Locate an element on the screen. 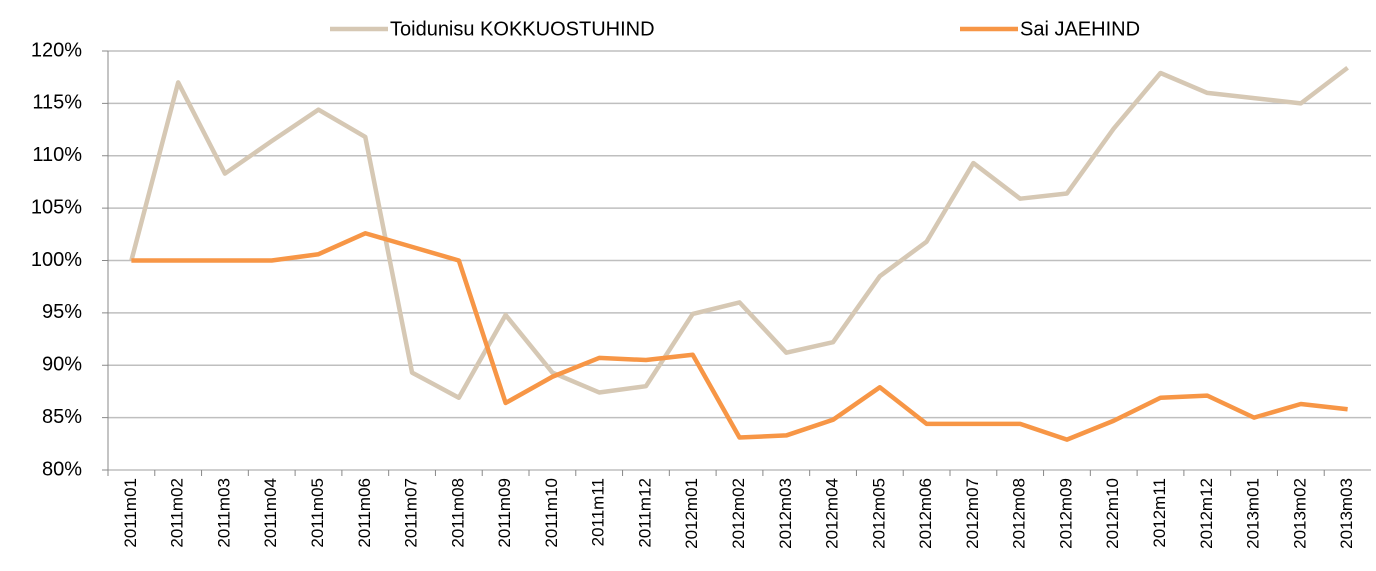 Image resolution: width=1376 pixels, height=571 pixels. x-tick-label: 2011m07 is located at coordinates (411, 513).